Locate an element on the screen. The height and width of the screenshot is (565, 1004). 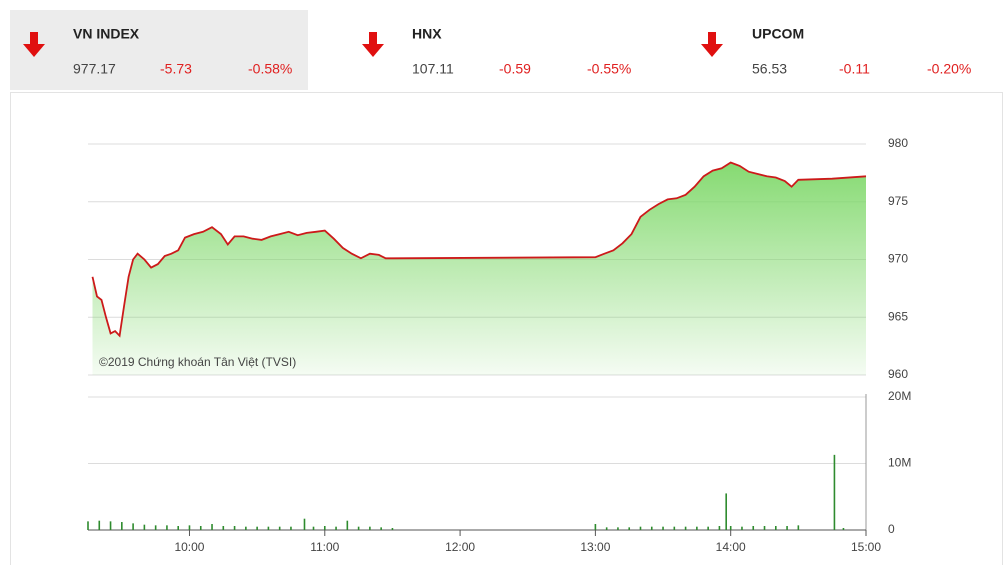
x-tick-label: 15:00 is located at coordinates (866, 547).